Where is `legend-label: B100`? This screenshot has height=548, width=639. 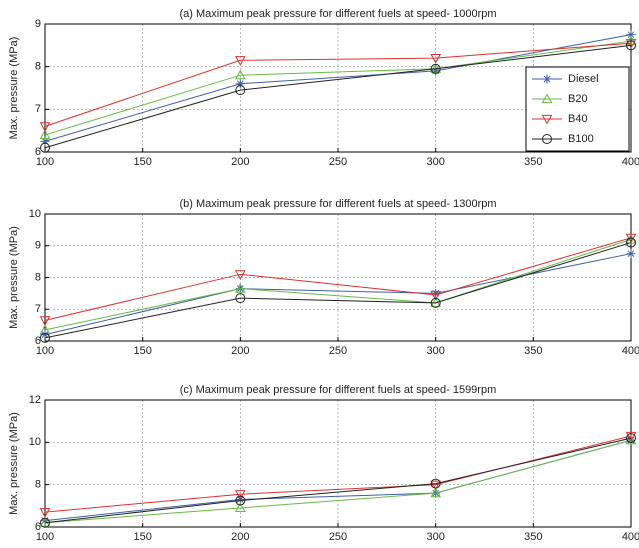 legend-label: B100 is located at coordinates (581, 139).